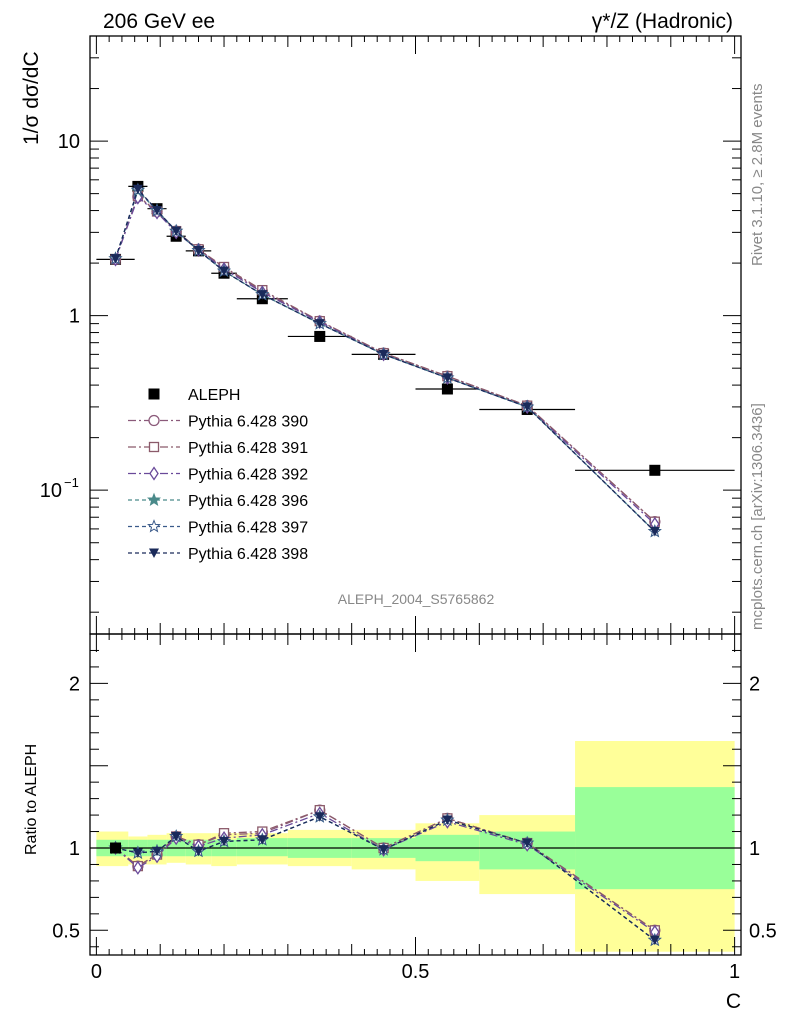 This screenshot has width=786, height=1024. What do you see at coordinates (214, 395) in the screenshot?
I see `legend-label: ALEPH` at bounding box center [214, 395].